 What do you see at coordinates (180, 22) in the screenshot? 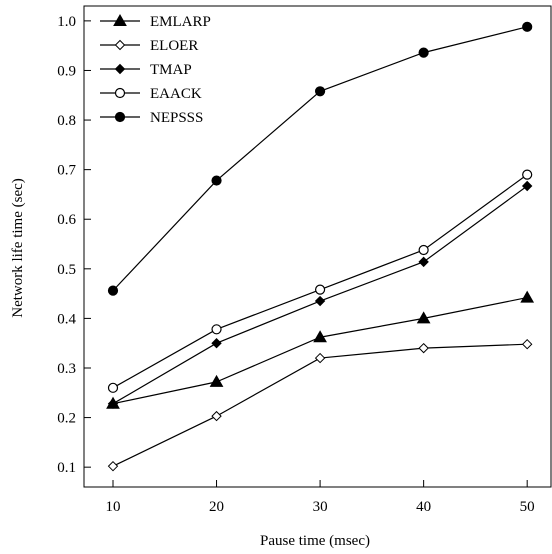
I see `legend-label: EMLARP` at bounding box center [180, 22].